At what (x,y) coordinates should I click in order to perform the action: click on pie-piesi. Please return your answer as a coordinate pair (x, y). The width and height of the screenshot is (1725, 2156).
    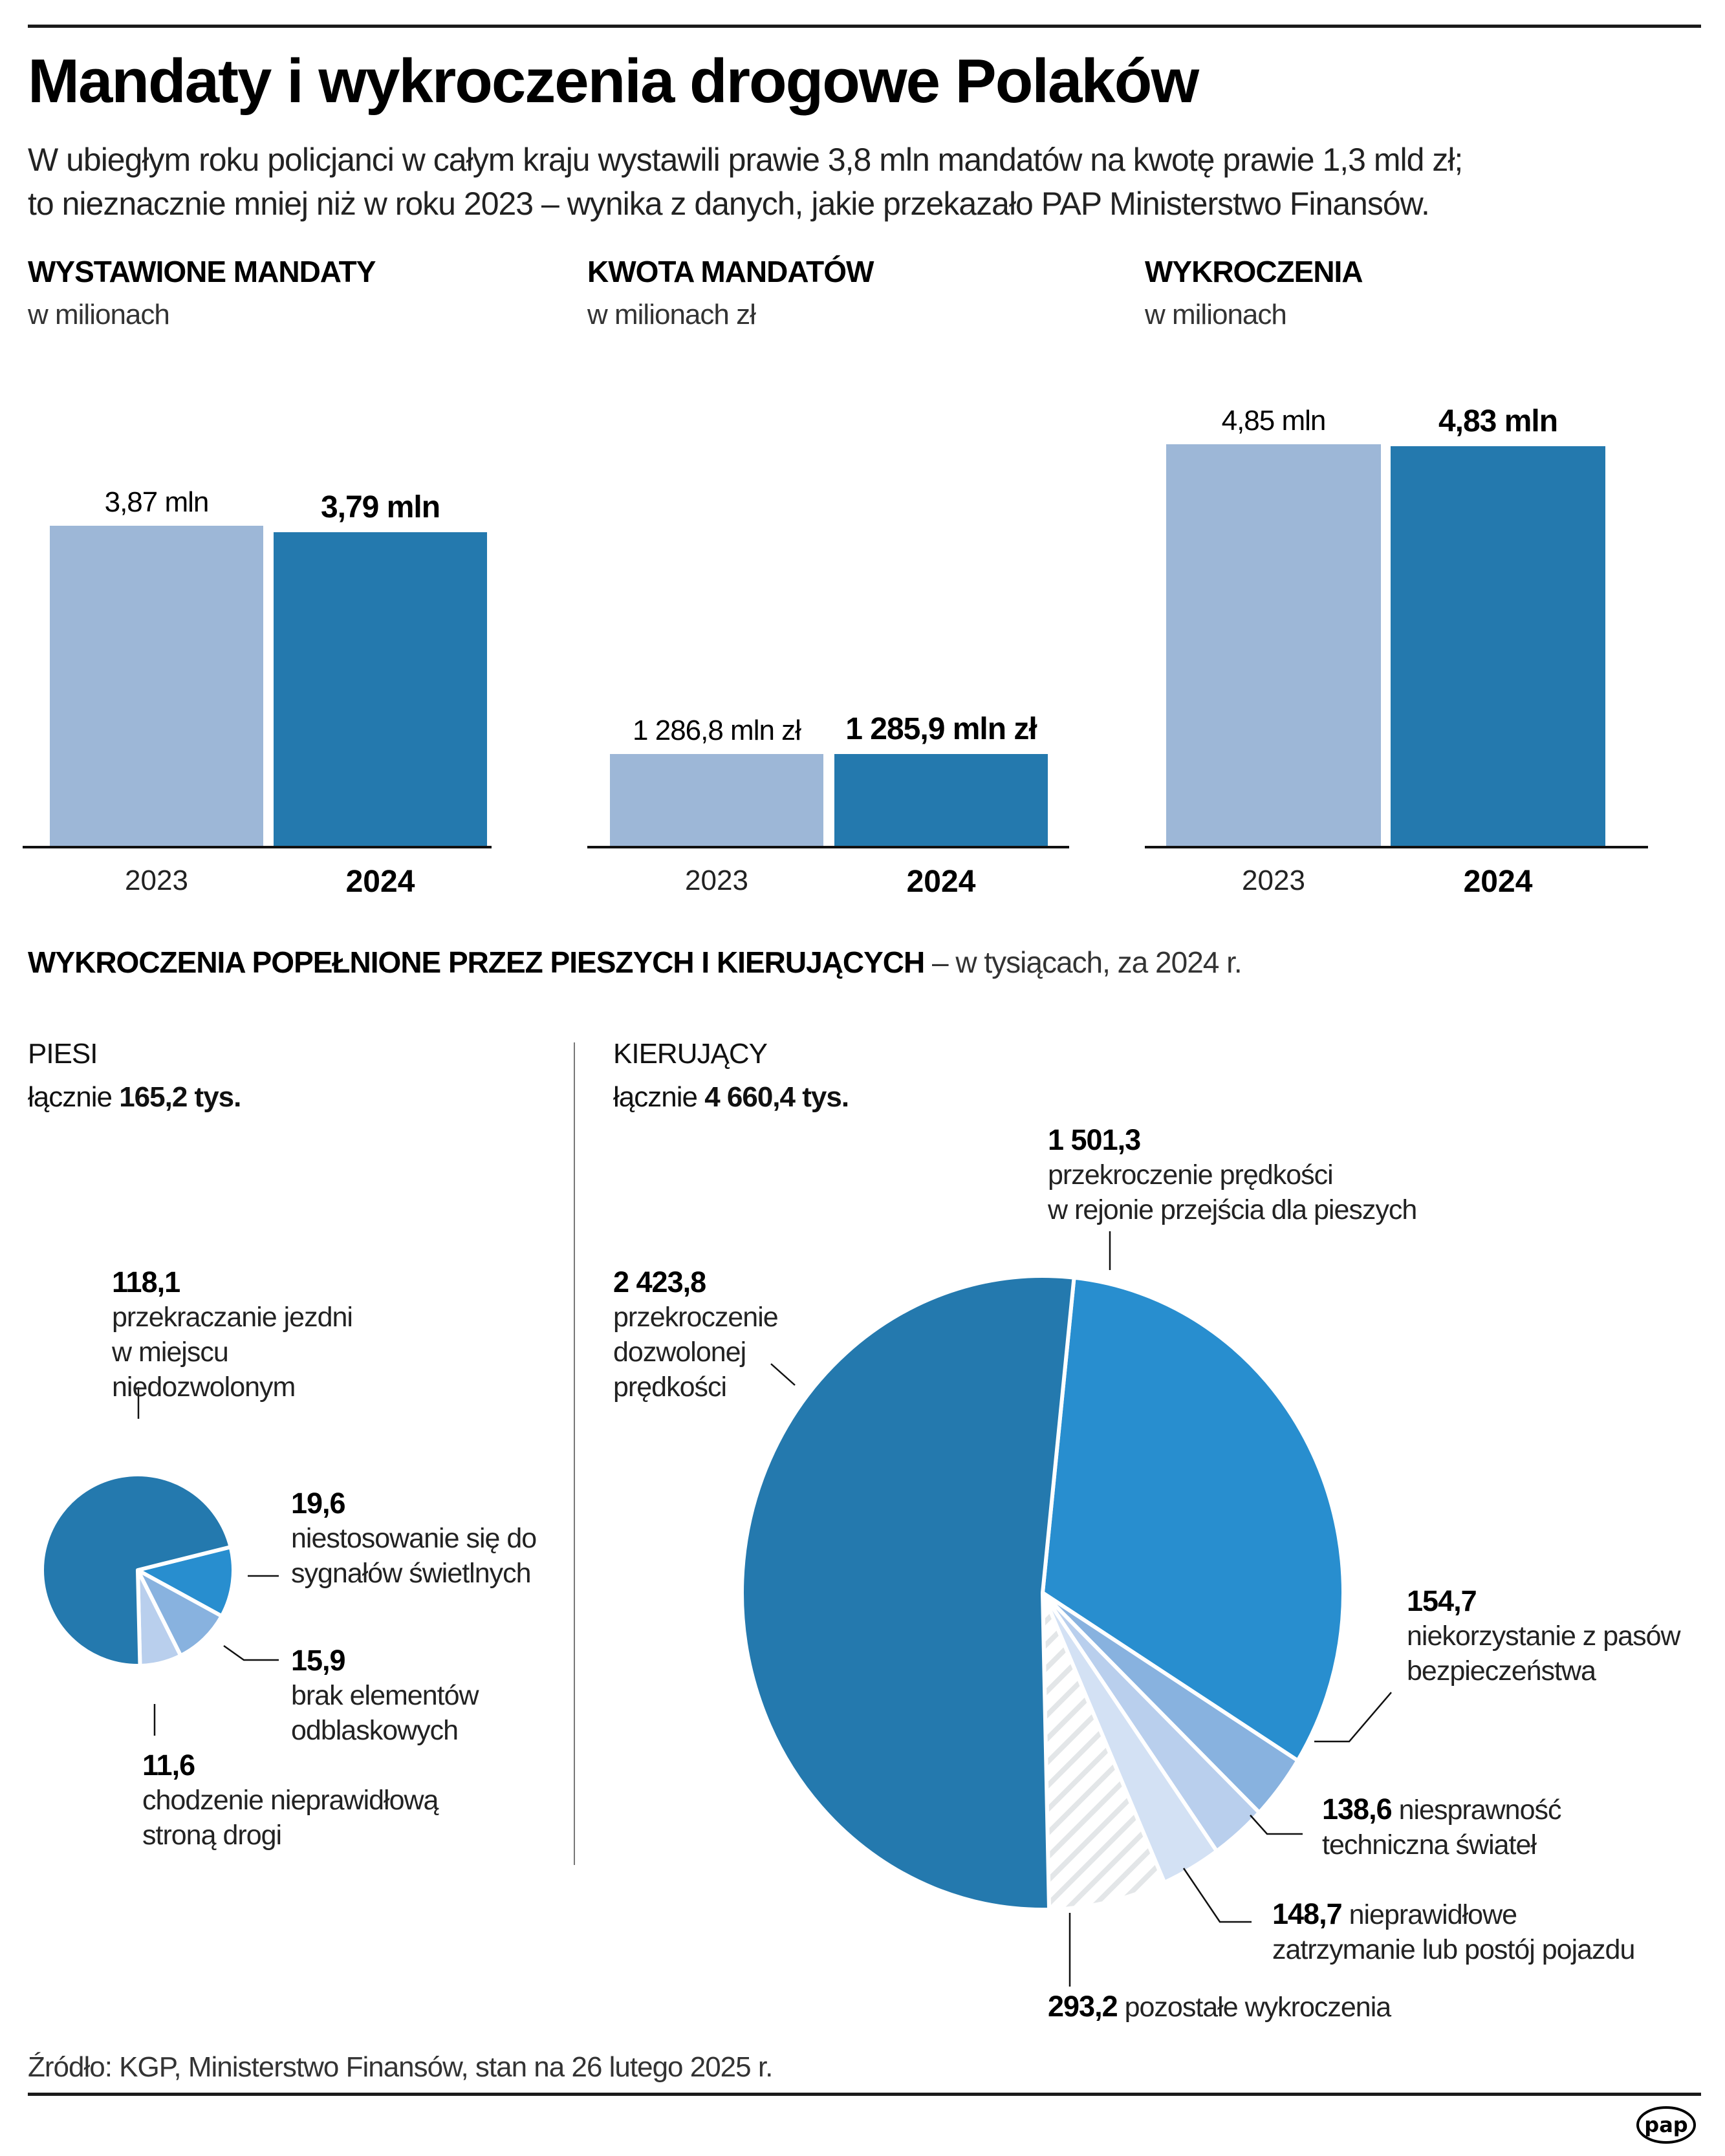
    Looking at the image, I should click on (138, 1570).